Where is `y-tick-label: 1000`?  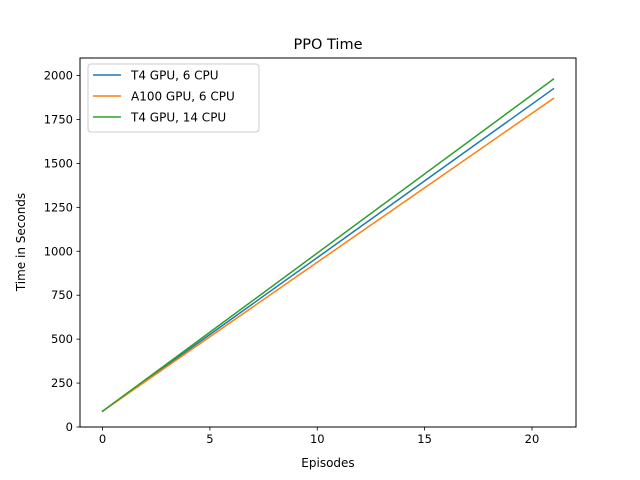 y-tick-label: 1000 is located at coordinates (58, 251).